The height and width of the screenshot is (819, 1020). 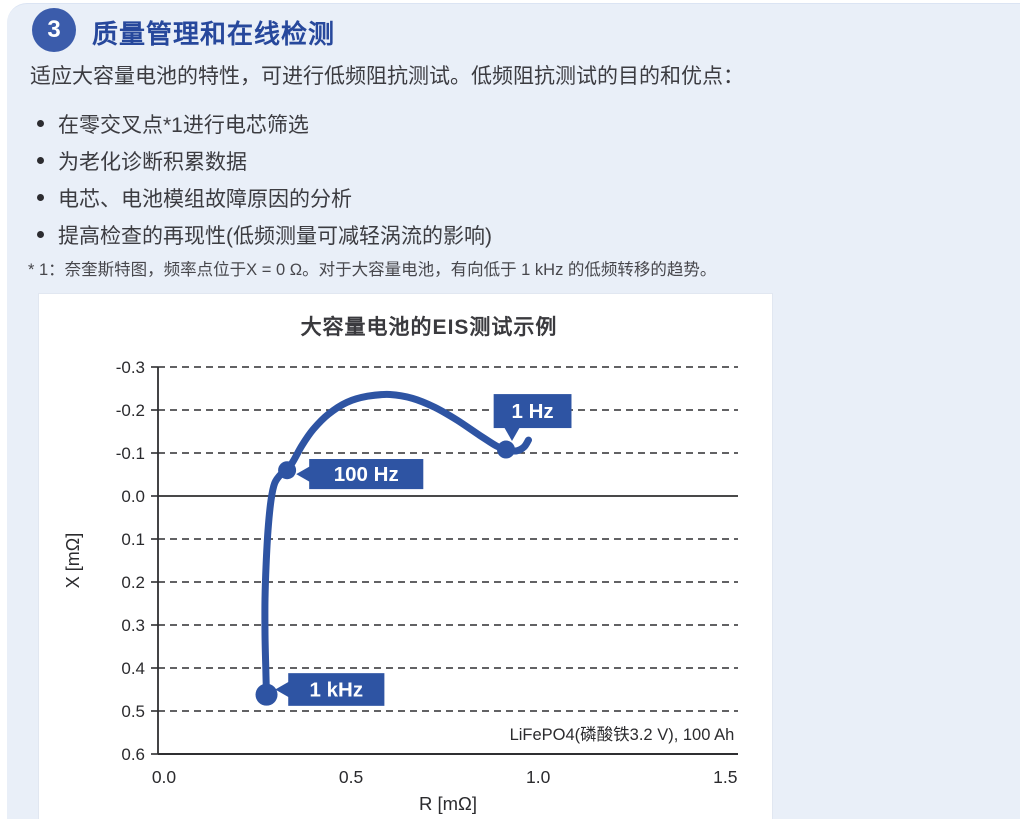 I want to click on bullet-item: 在零交叉点*1进行电芯筛选, so click(x=264, y=123).